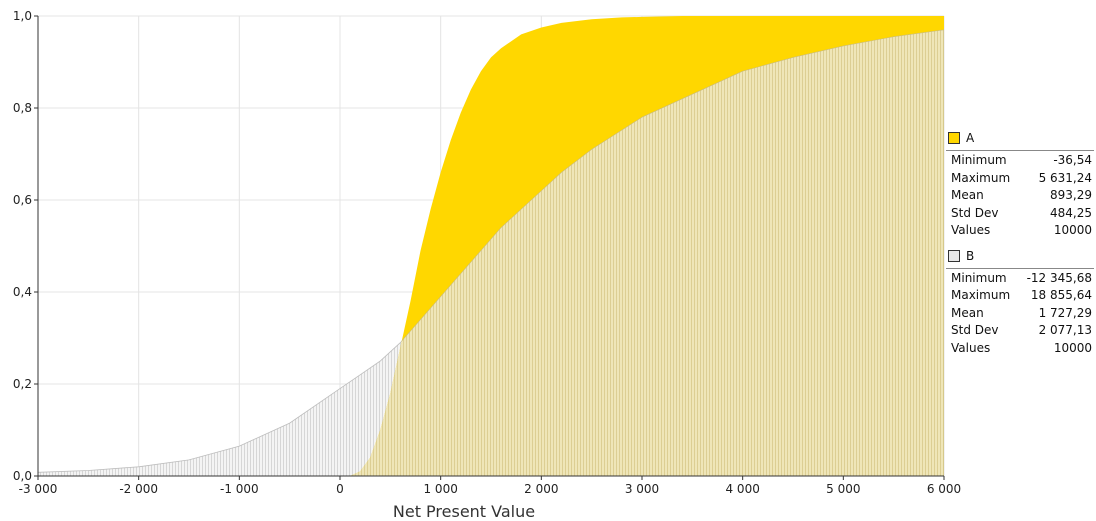  Describe the element at coordinates (1020, 314) in the screenshot. I see `stat-row: Mean 1 727,29` at that location.